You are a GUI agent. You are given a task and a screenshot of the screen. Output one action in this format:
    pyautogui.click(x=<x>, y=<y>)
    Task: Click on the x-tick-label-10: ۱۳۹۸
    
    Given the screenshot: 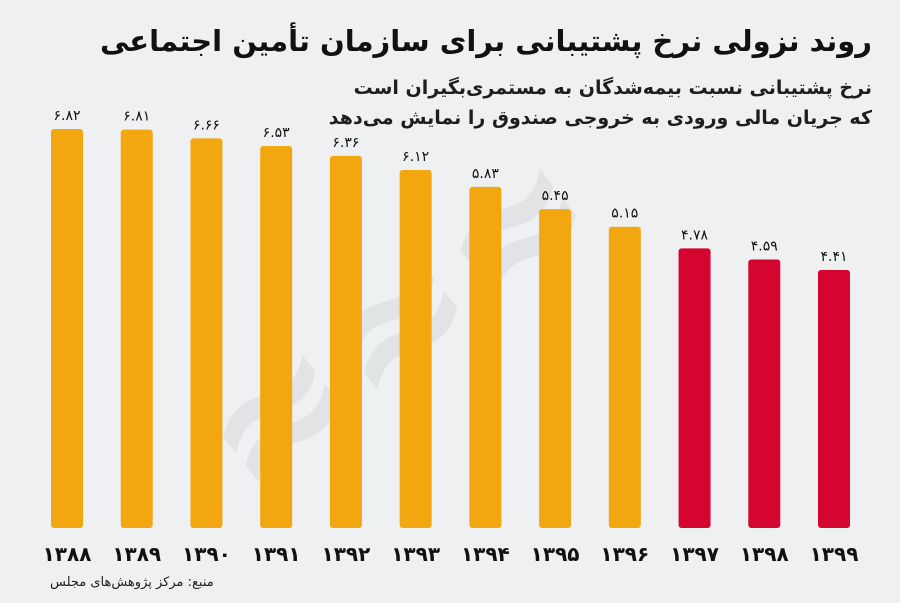 What is the action you would take?
    pyautogui.click(x=764, y=554)
    